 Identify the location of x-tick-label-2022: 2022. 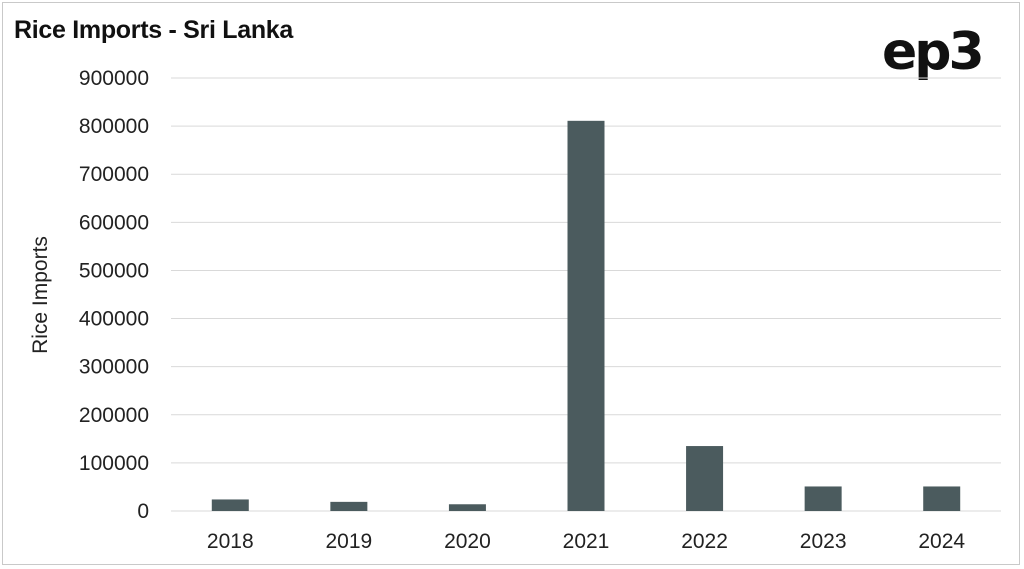
(704, 541).